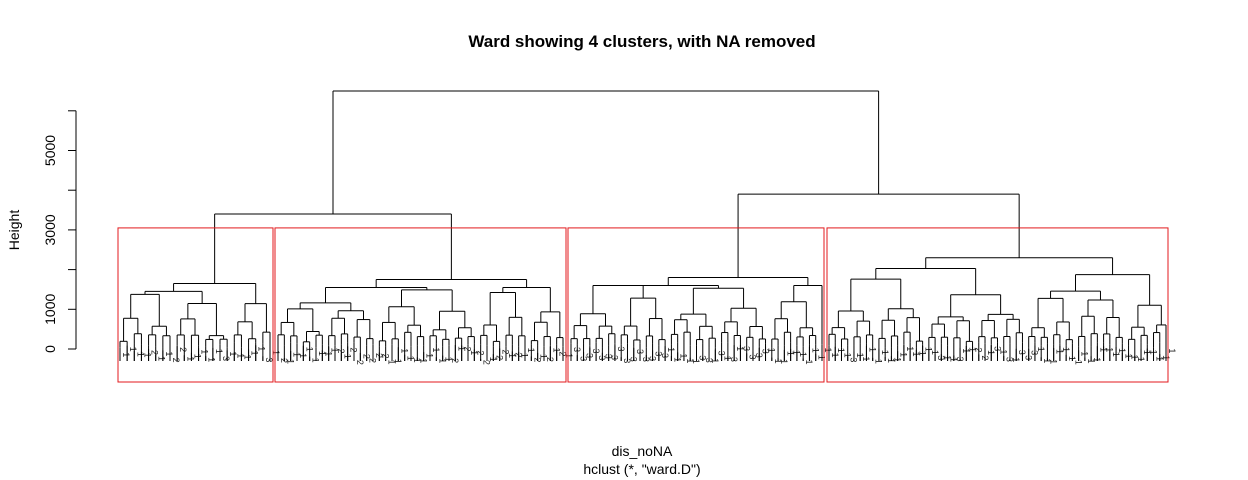  Describe the element at coordinates (50, 309) in the screenshot. I see `y-tick-label: 1000` at that location.